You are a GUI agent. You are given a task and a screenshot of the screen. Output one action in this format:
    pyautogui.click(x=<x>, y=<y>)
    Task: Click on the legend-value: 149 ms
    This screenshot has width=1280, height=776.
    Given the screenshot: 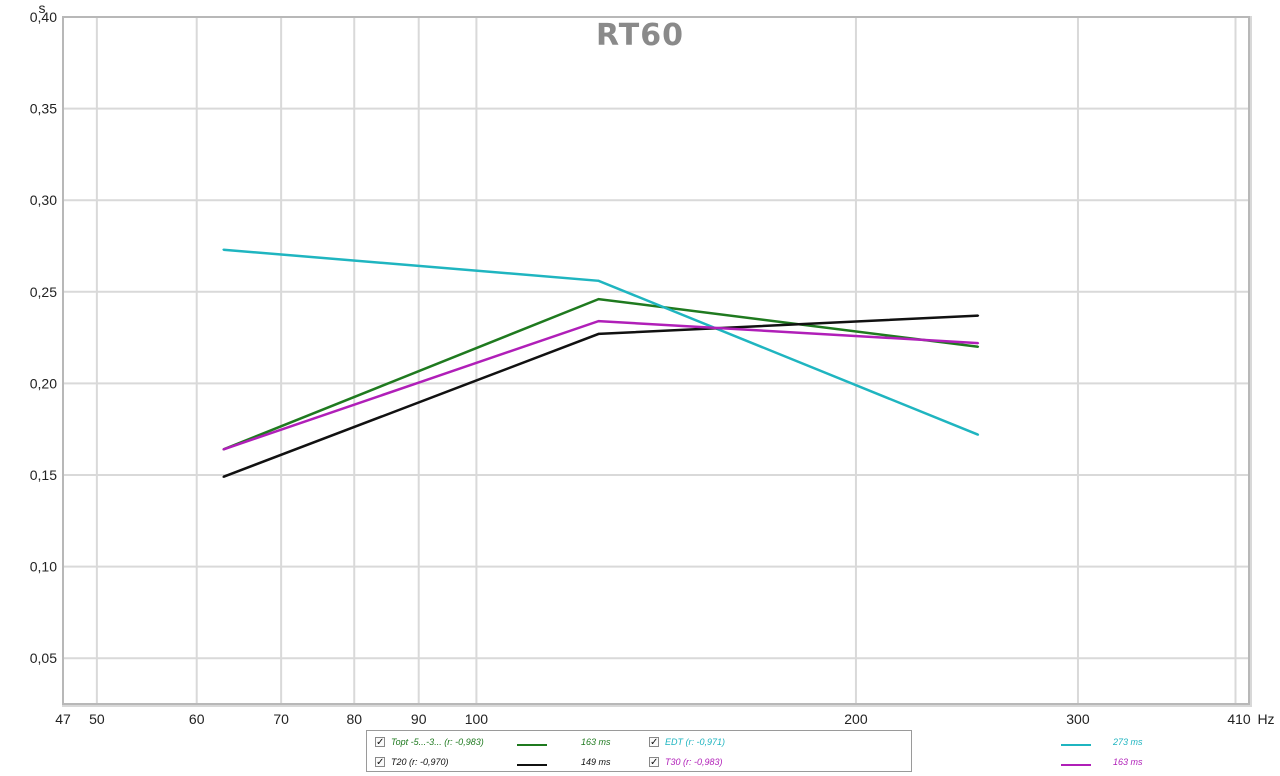 What is the action you would take?
    pyautogui.click(x=596, y=762)
    